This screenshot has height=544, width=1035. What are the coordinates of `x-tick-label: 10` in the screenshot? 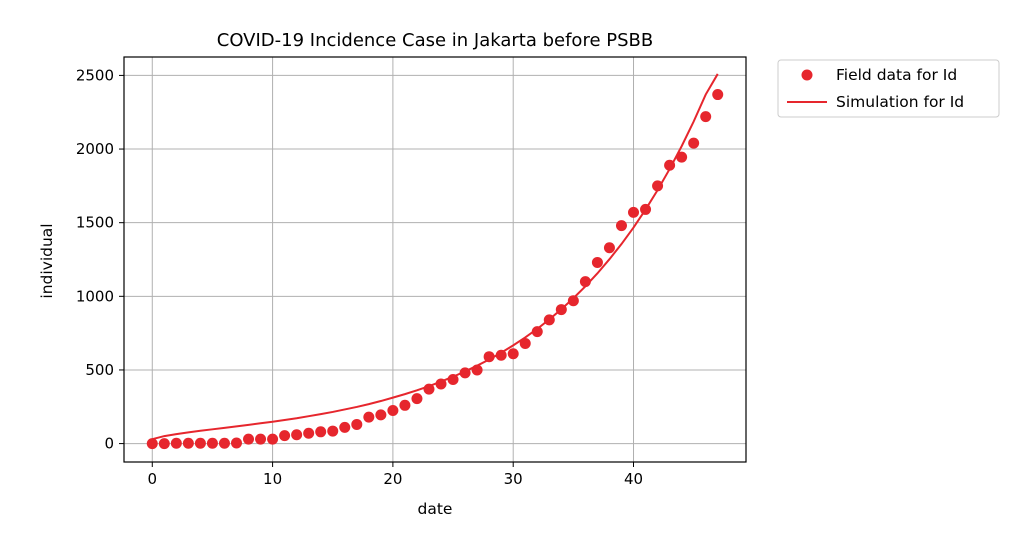 It's located at (272, 479).